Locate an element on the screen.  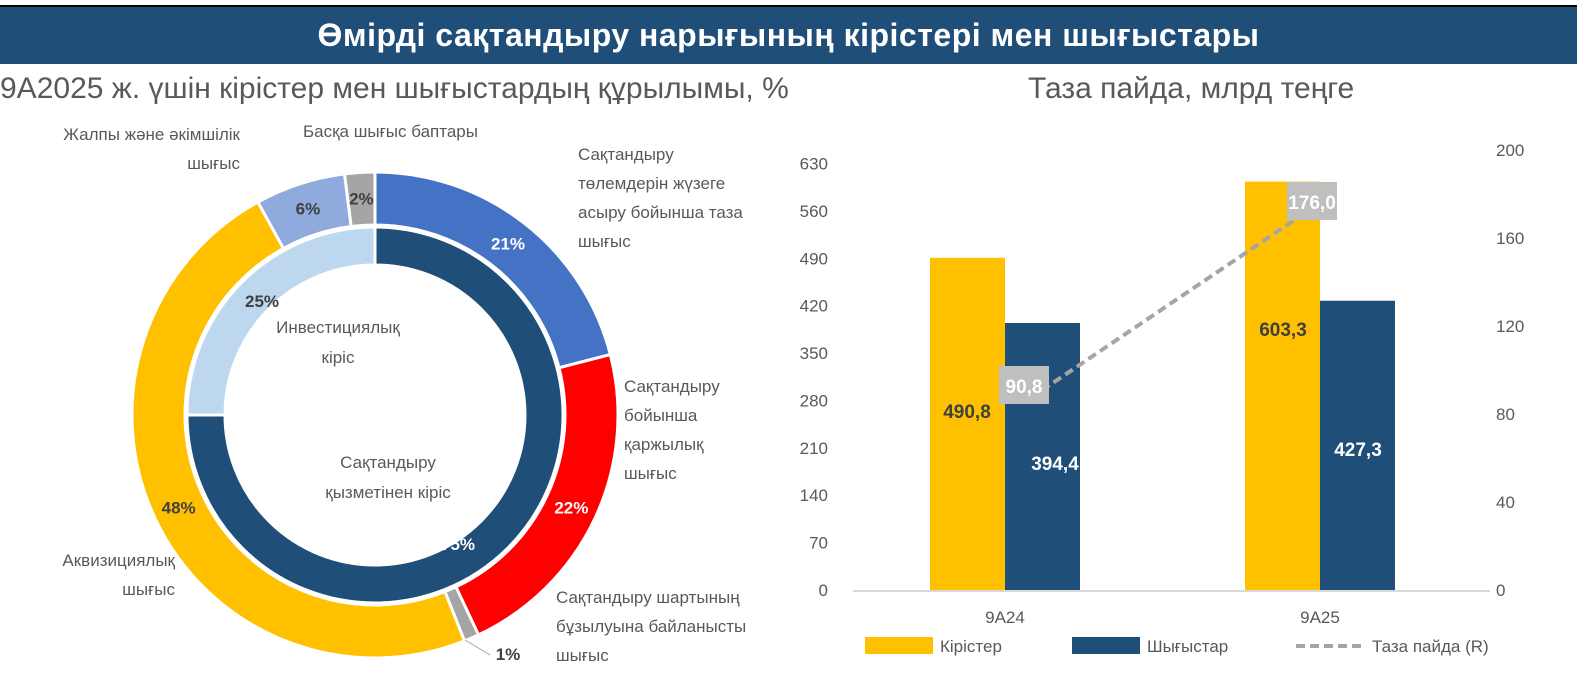
inner-ring-category-label: кіріс is located at coordinates (338, 357).